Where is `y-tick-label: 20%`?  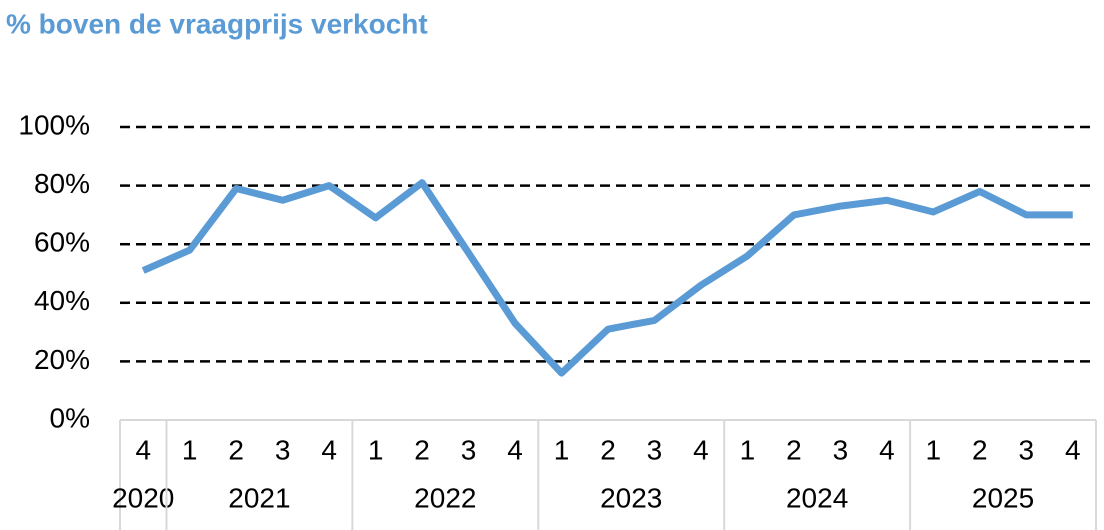
y-tick-label: 20% is located at coordinates (62, 359).